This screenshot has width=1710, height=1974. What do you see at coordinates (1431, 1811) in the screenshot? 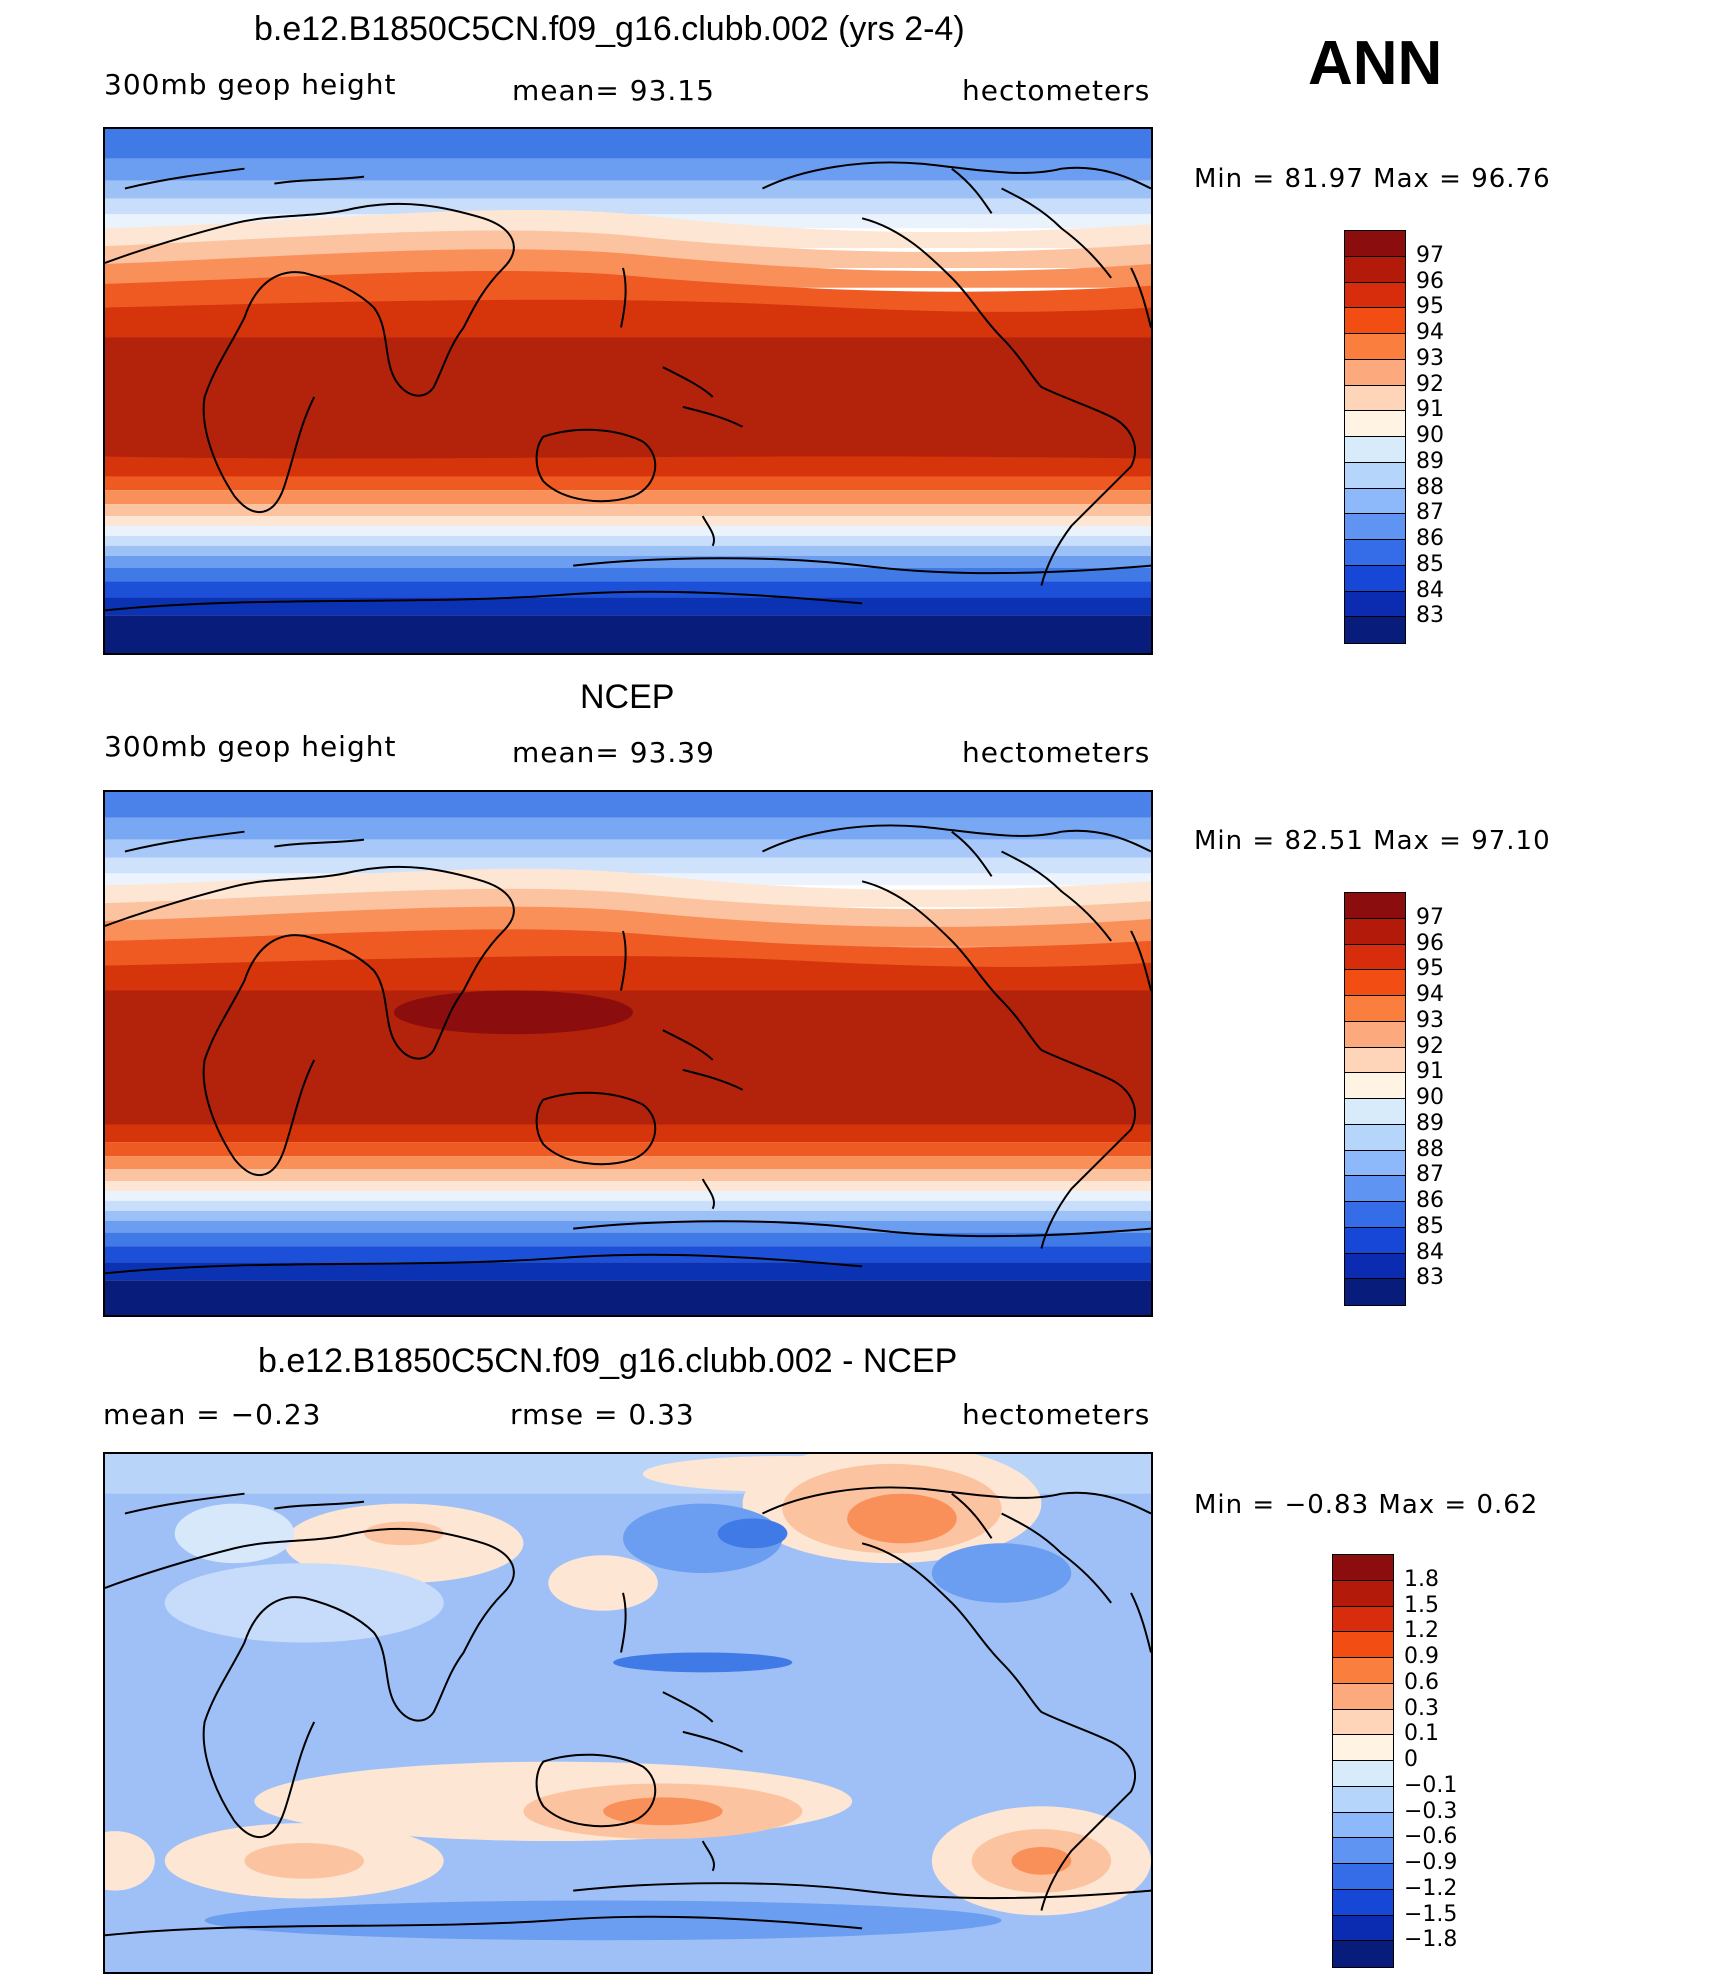
I see `colorbar-tick-label: −0.3` at bounding box center [1431, 1811].